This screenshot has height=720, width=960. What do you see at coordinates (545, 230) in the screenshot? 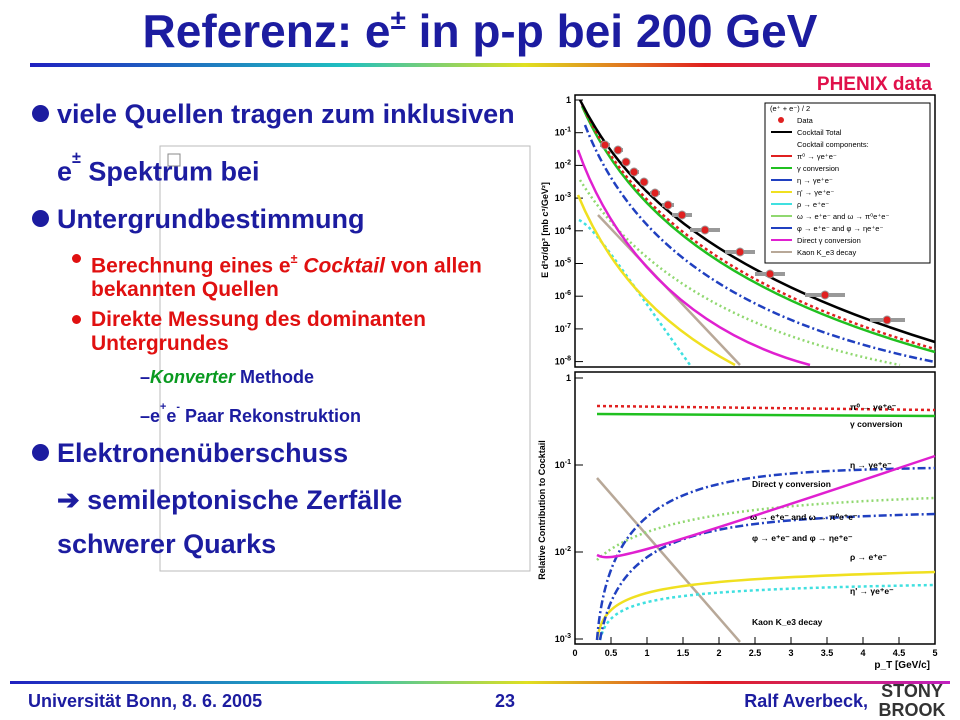
I see `upper-y-label: E d³σ/dp³ [mb c³/GeV²]` at bounding box center [545, 230].